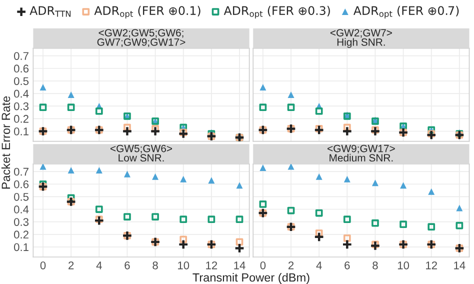 This screenshot has height=284, width=474. What do you see at coordinates (277, 12) in the screenshot?
I see `legend-label: ADR$_{opt}$ (FER ⊕0.3)` at bounding box center [277, 12].